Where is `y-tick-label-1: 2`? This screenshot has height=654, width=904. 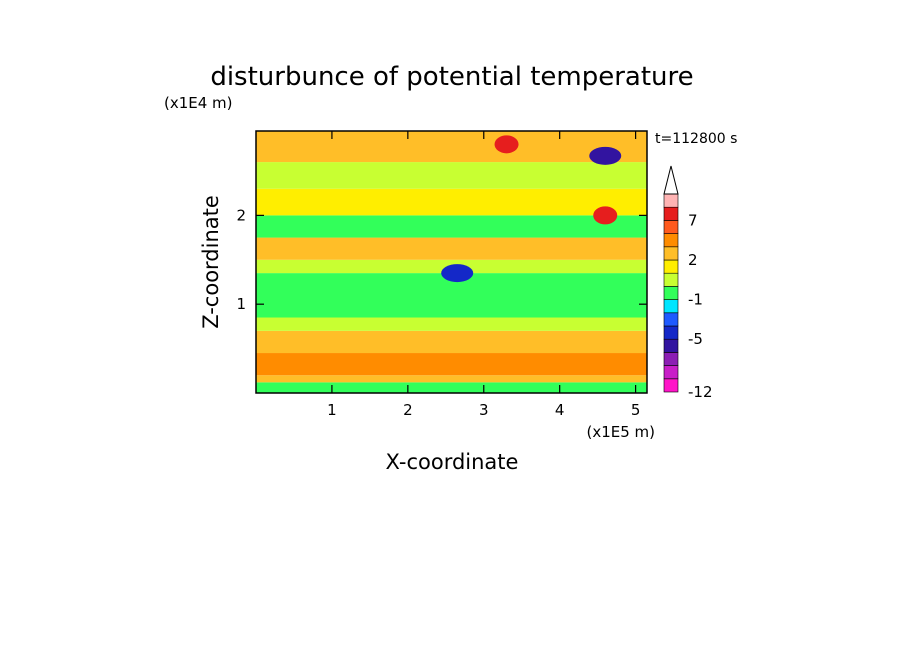
y-tick-label-1: 2 is located at coordinates (241, 215).